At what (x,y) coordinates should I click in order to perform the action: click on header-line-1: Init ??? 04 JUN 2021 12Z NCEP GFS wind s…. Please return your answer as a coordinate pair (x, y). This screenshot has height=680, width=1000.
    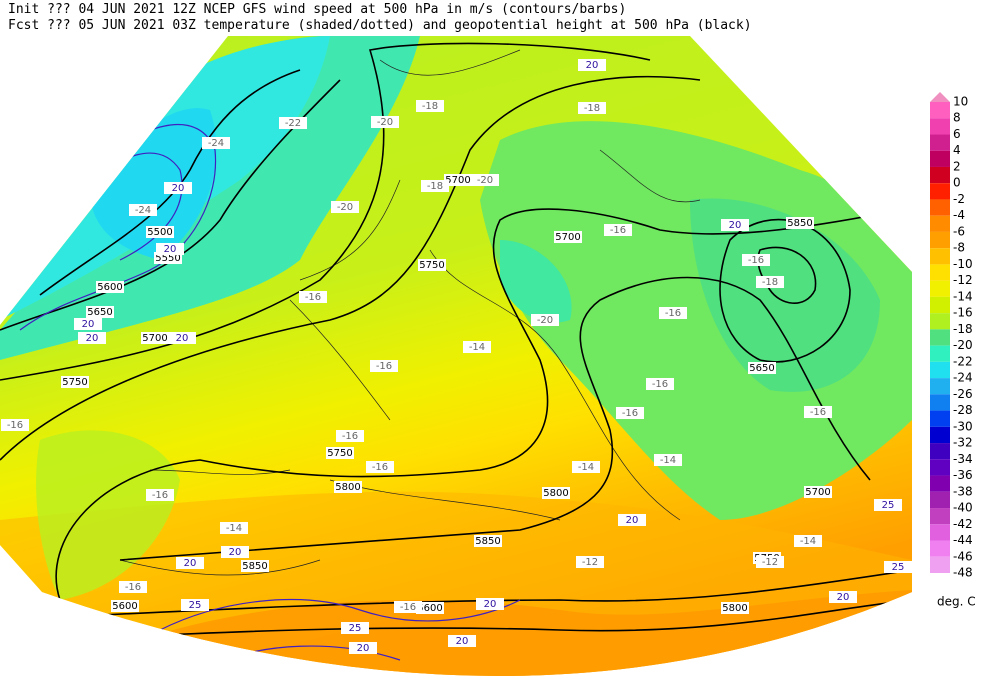
    Looking at the image, I should click on (317, 9).